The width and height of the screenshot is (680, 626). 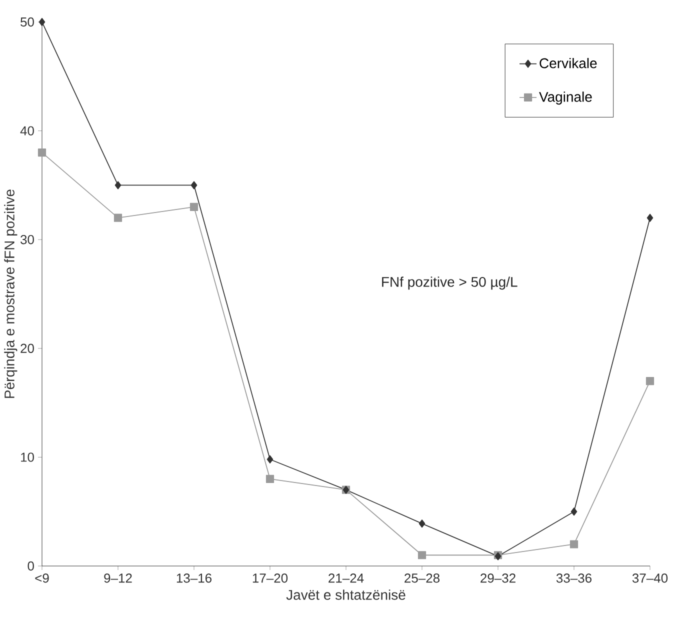 I want to click on y-tick-label: 50, so click(x=27, y=22).